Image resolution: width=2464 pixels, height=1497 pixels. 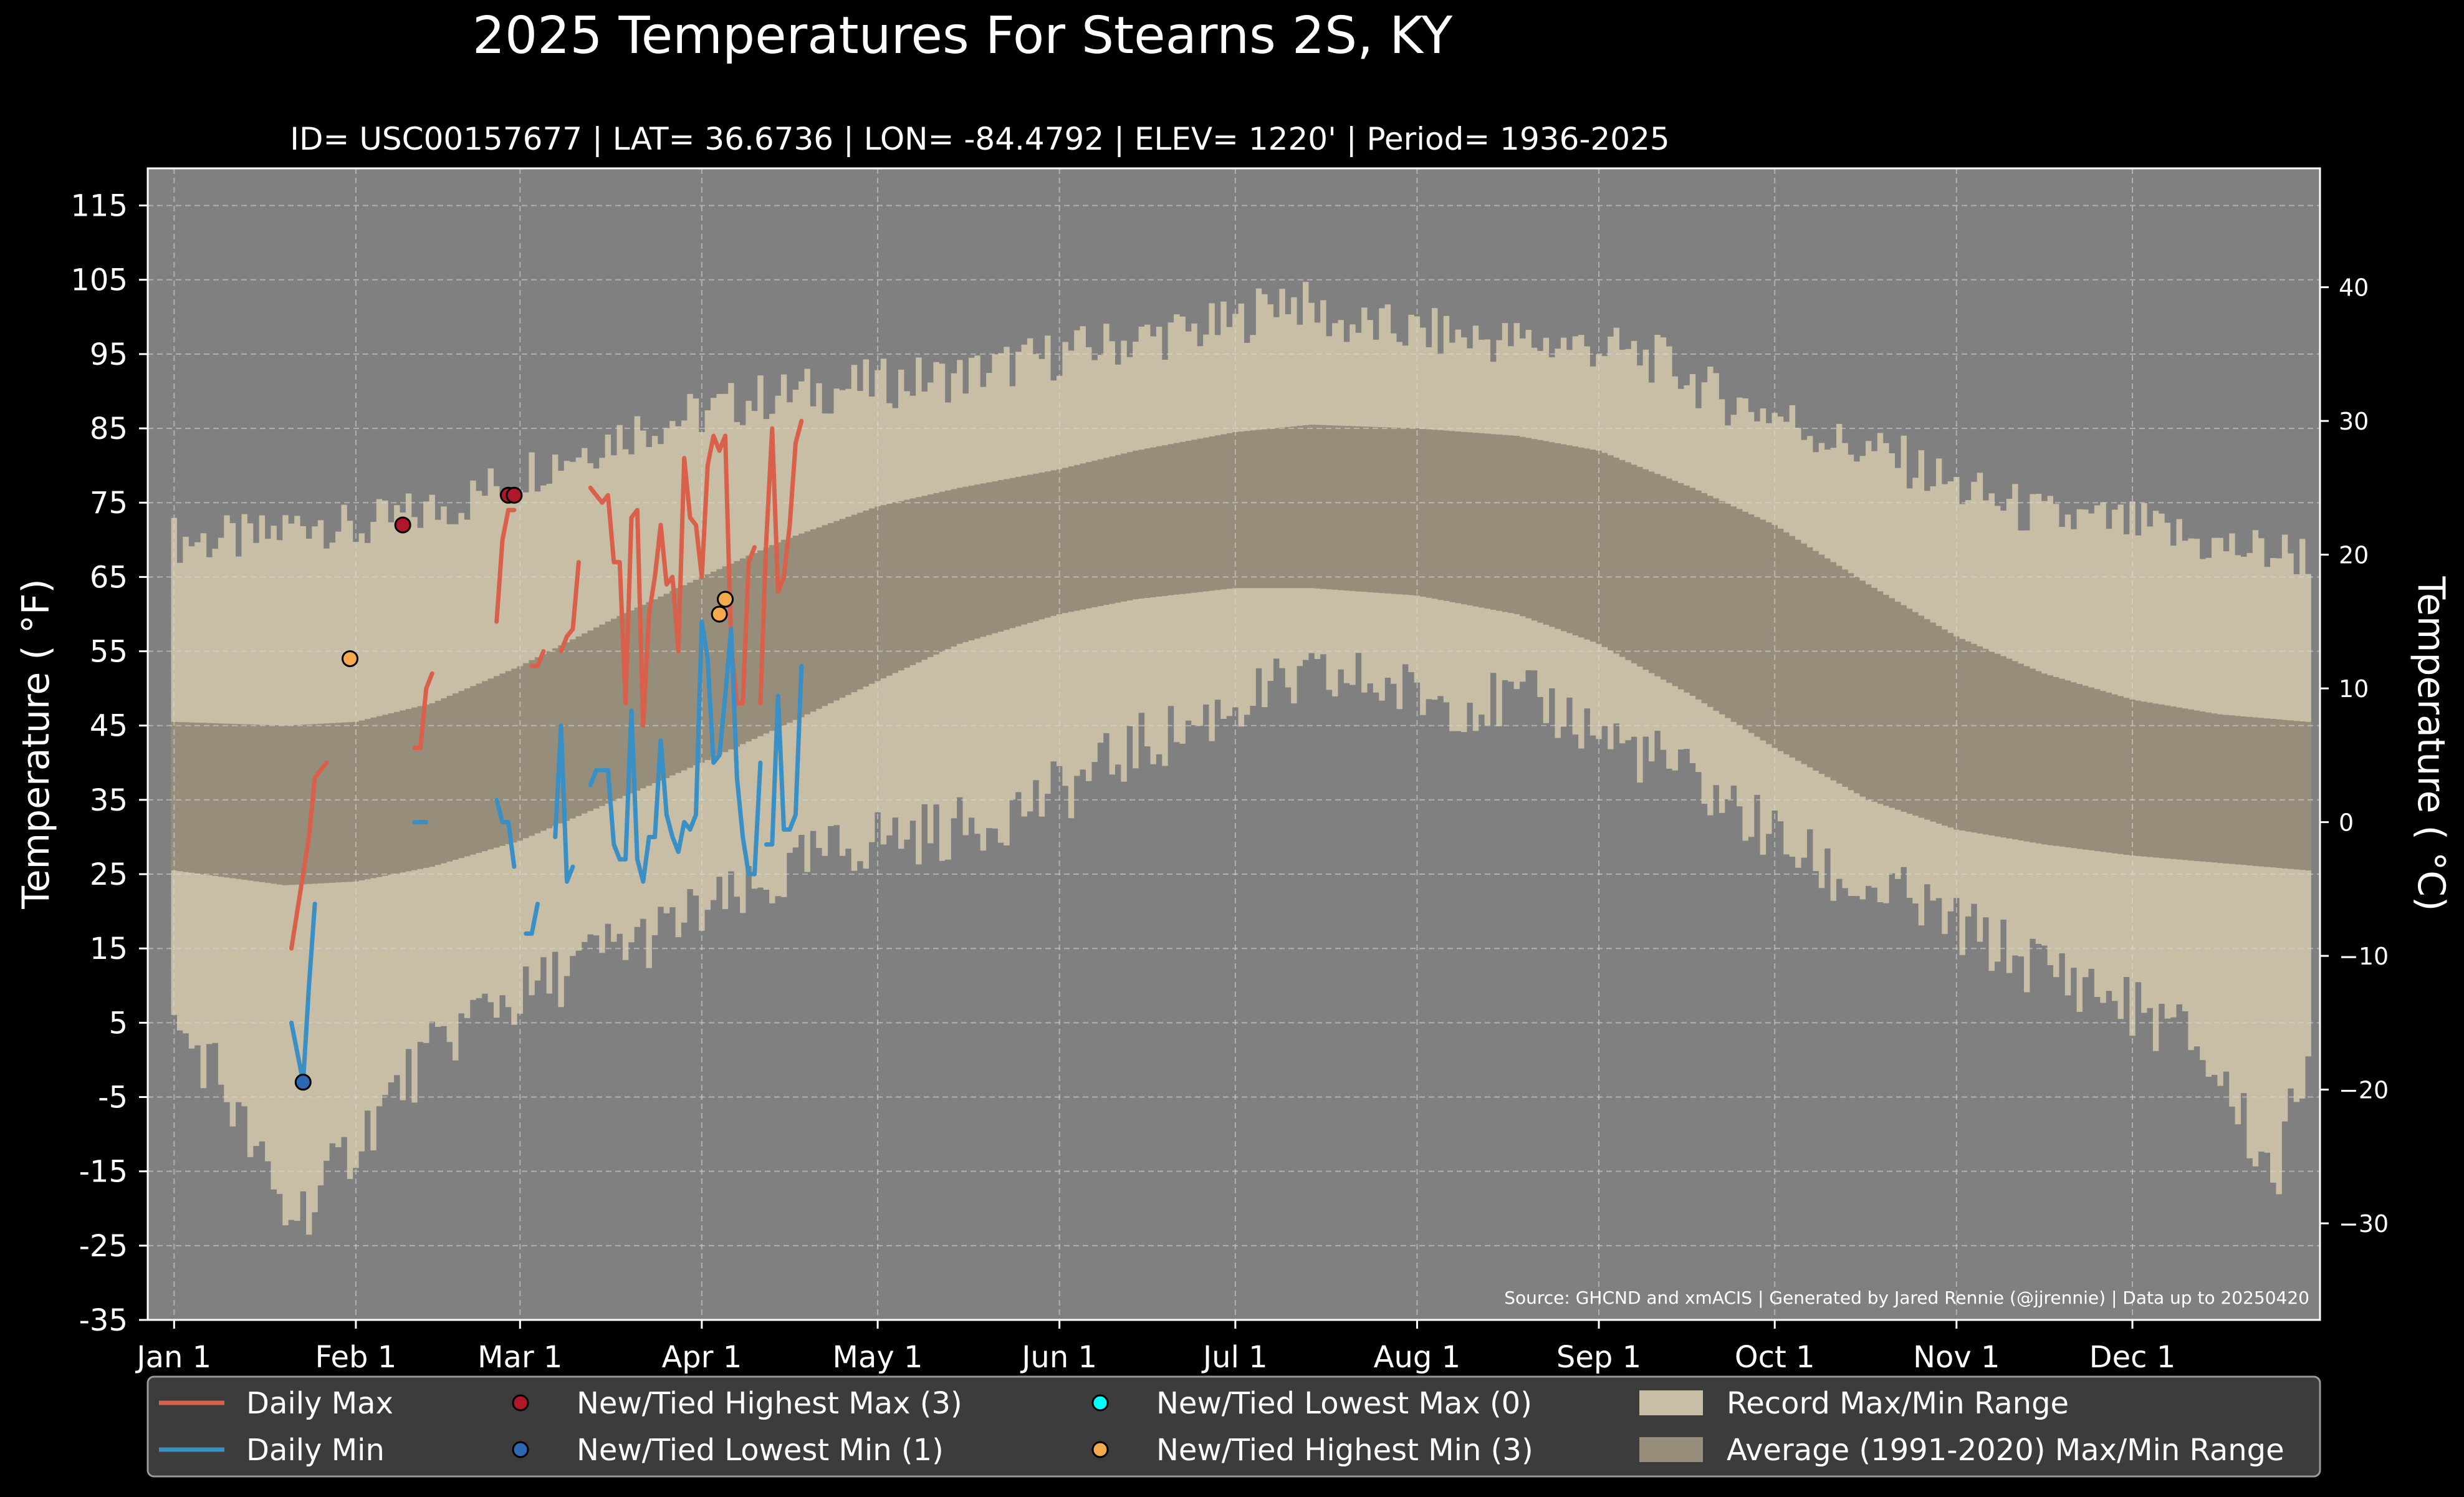 I want to click on x-tick-label: Mar 1, so click(x=519, y=1357).